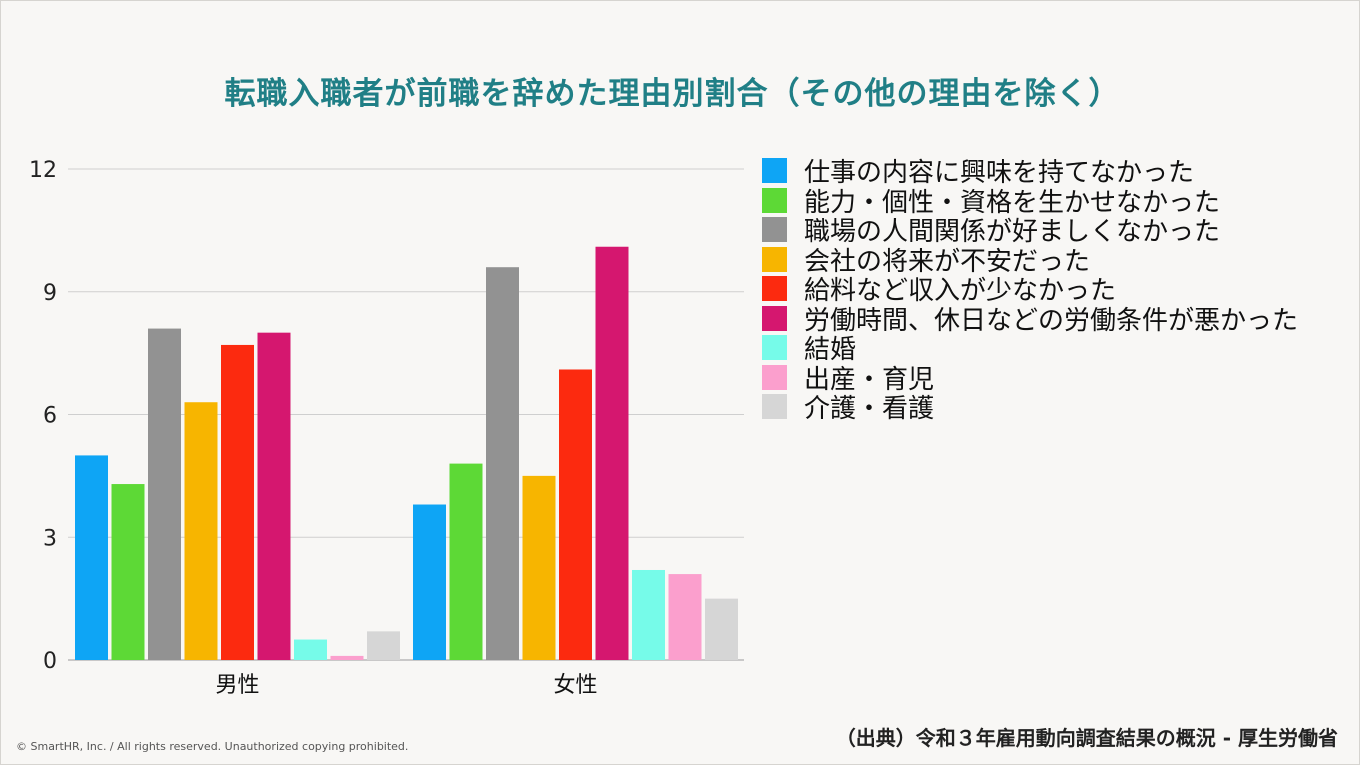 Image resolution: width=1360 pixels, height=765 pixels. Describe the element at coordinates (1030, 408) in the screenshot. I see `legend-item: 介護・看護` at that location.